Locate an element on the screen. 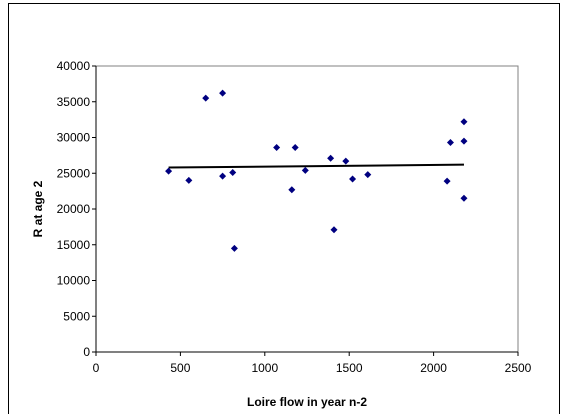  x-tick-label: 2500 is located at coordinates (518, 368).